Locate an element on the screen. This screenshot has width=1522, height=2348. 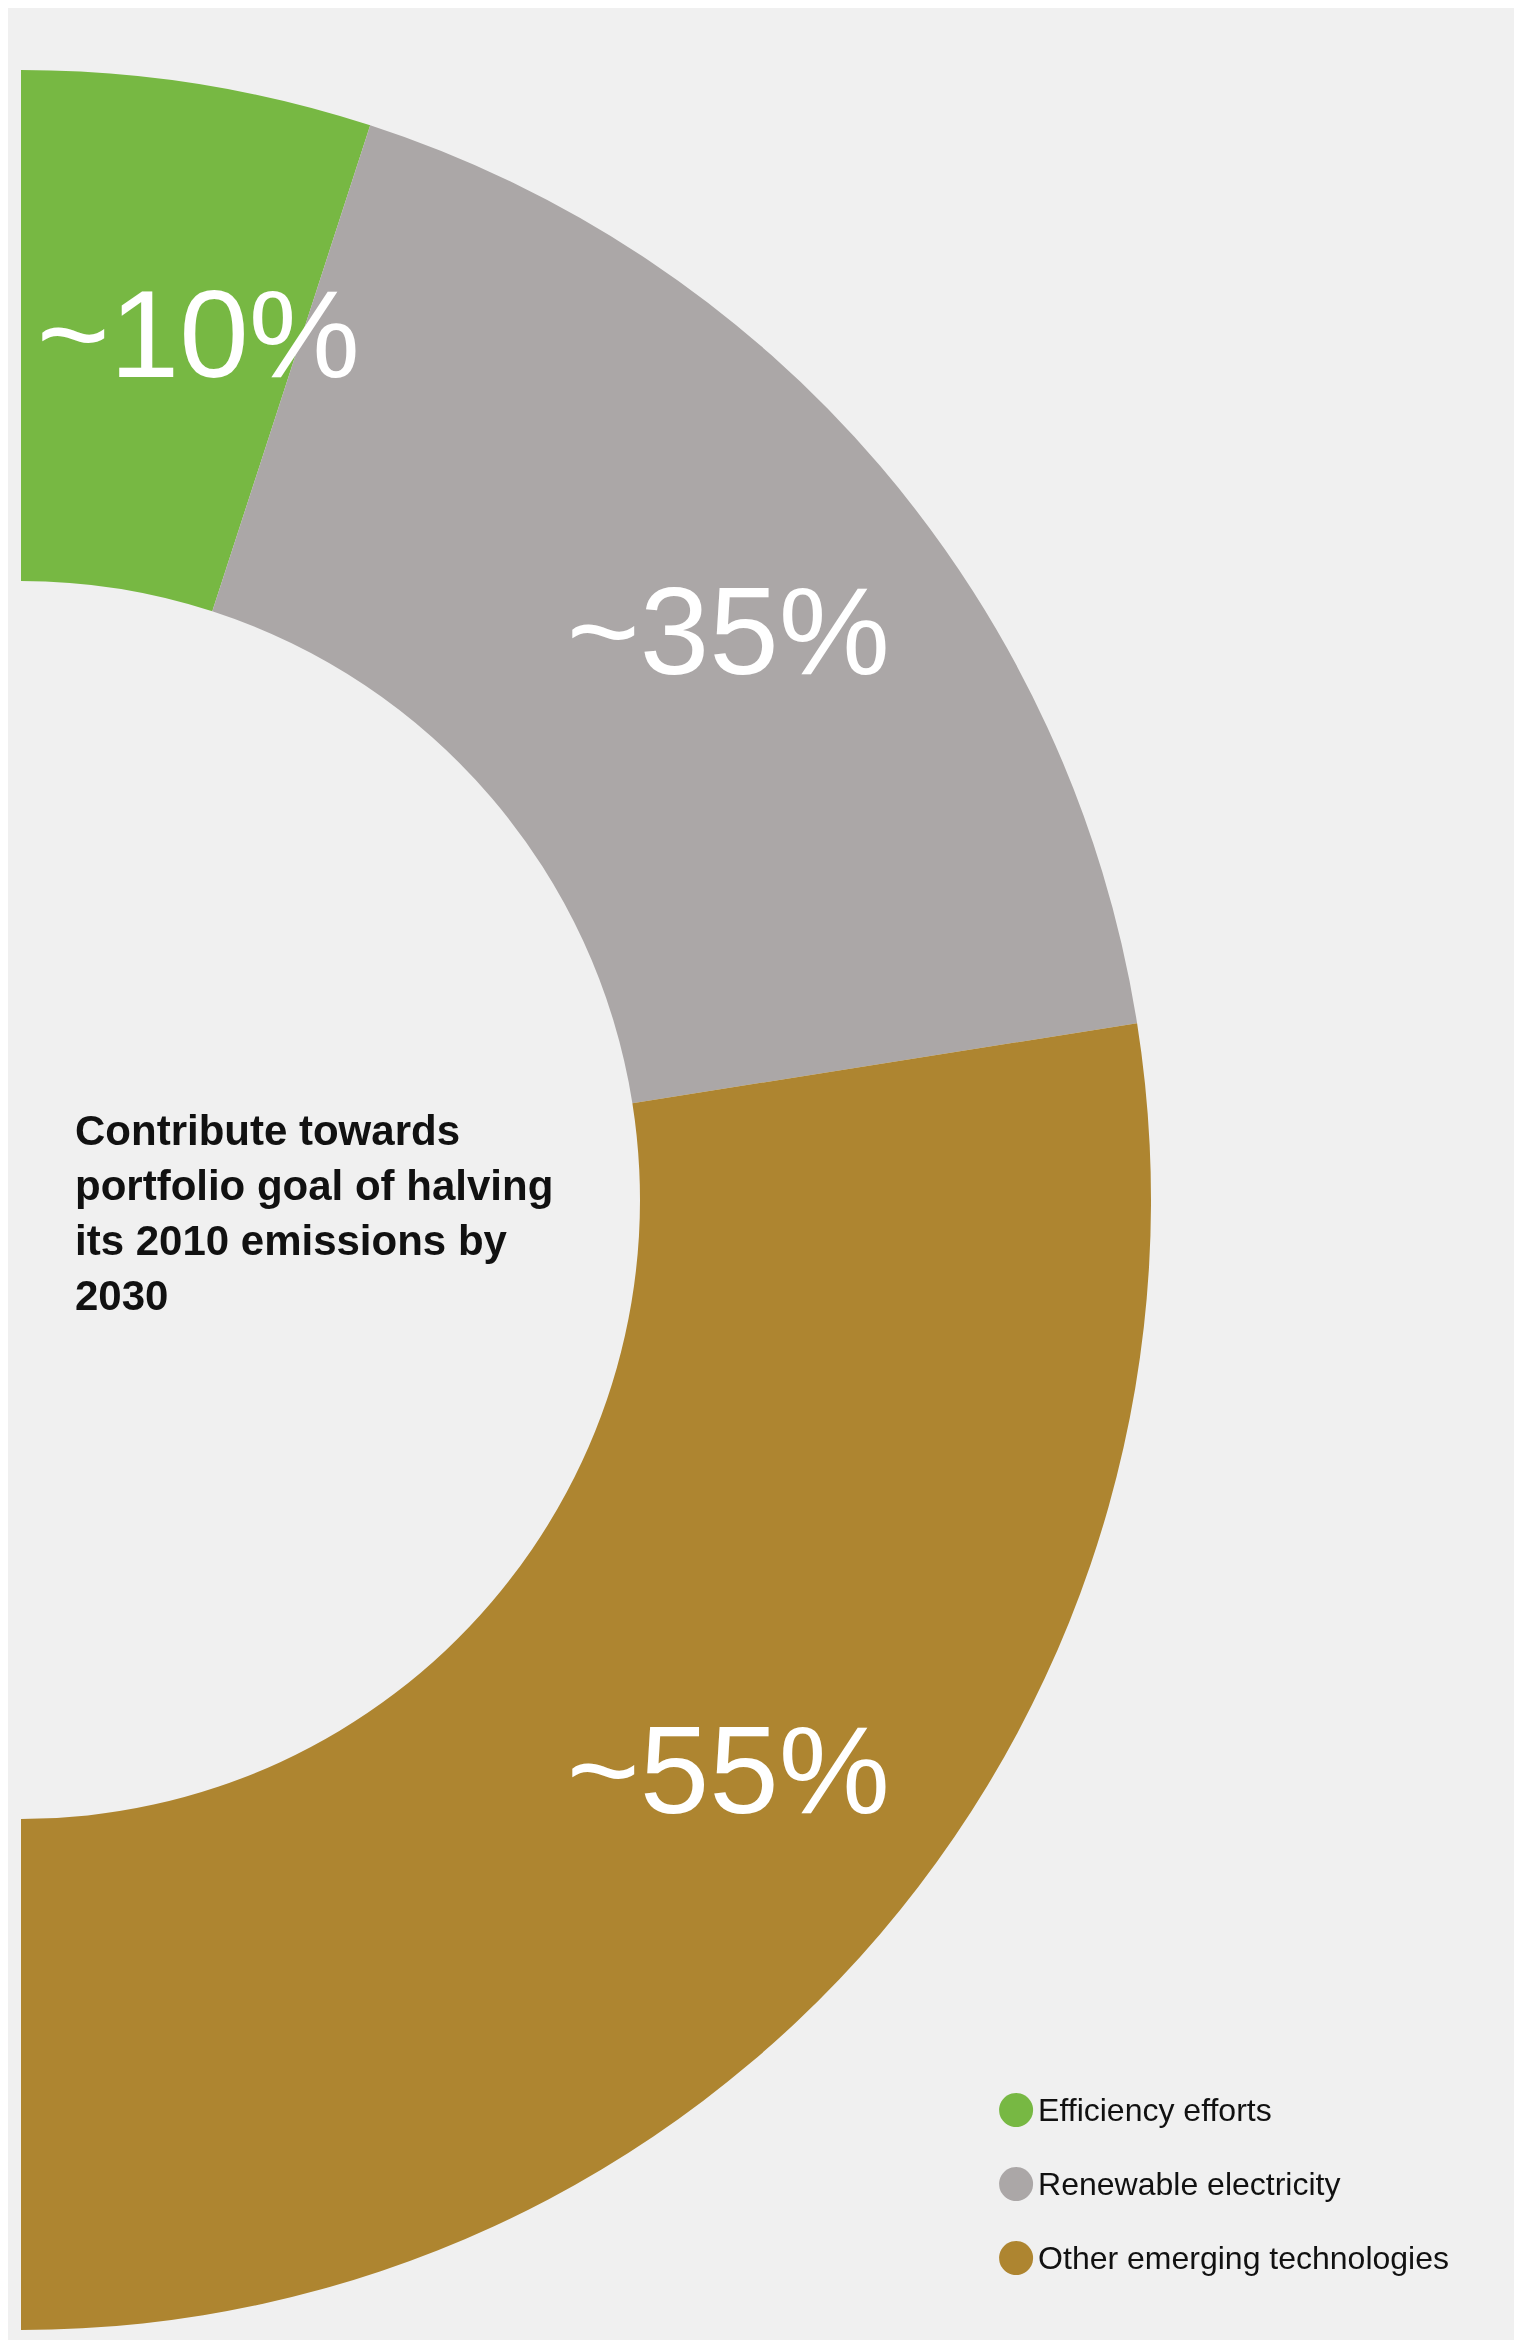
data-label: ~55% is located at coordinates (728, 1770).